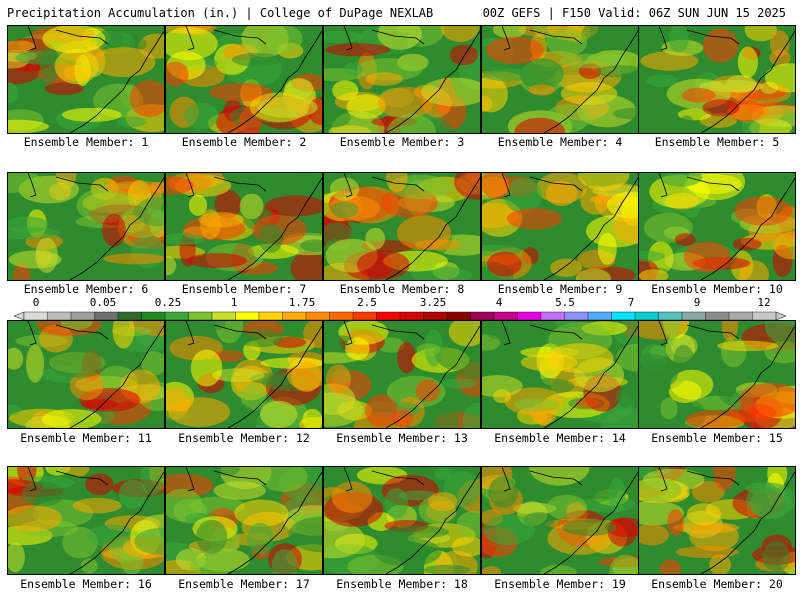 The height and width of the screenshot is (600, 800). I want to click on ensemble-member-label: Ensemble Member: 14, so click(560, 438).